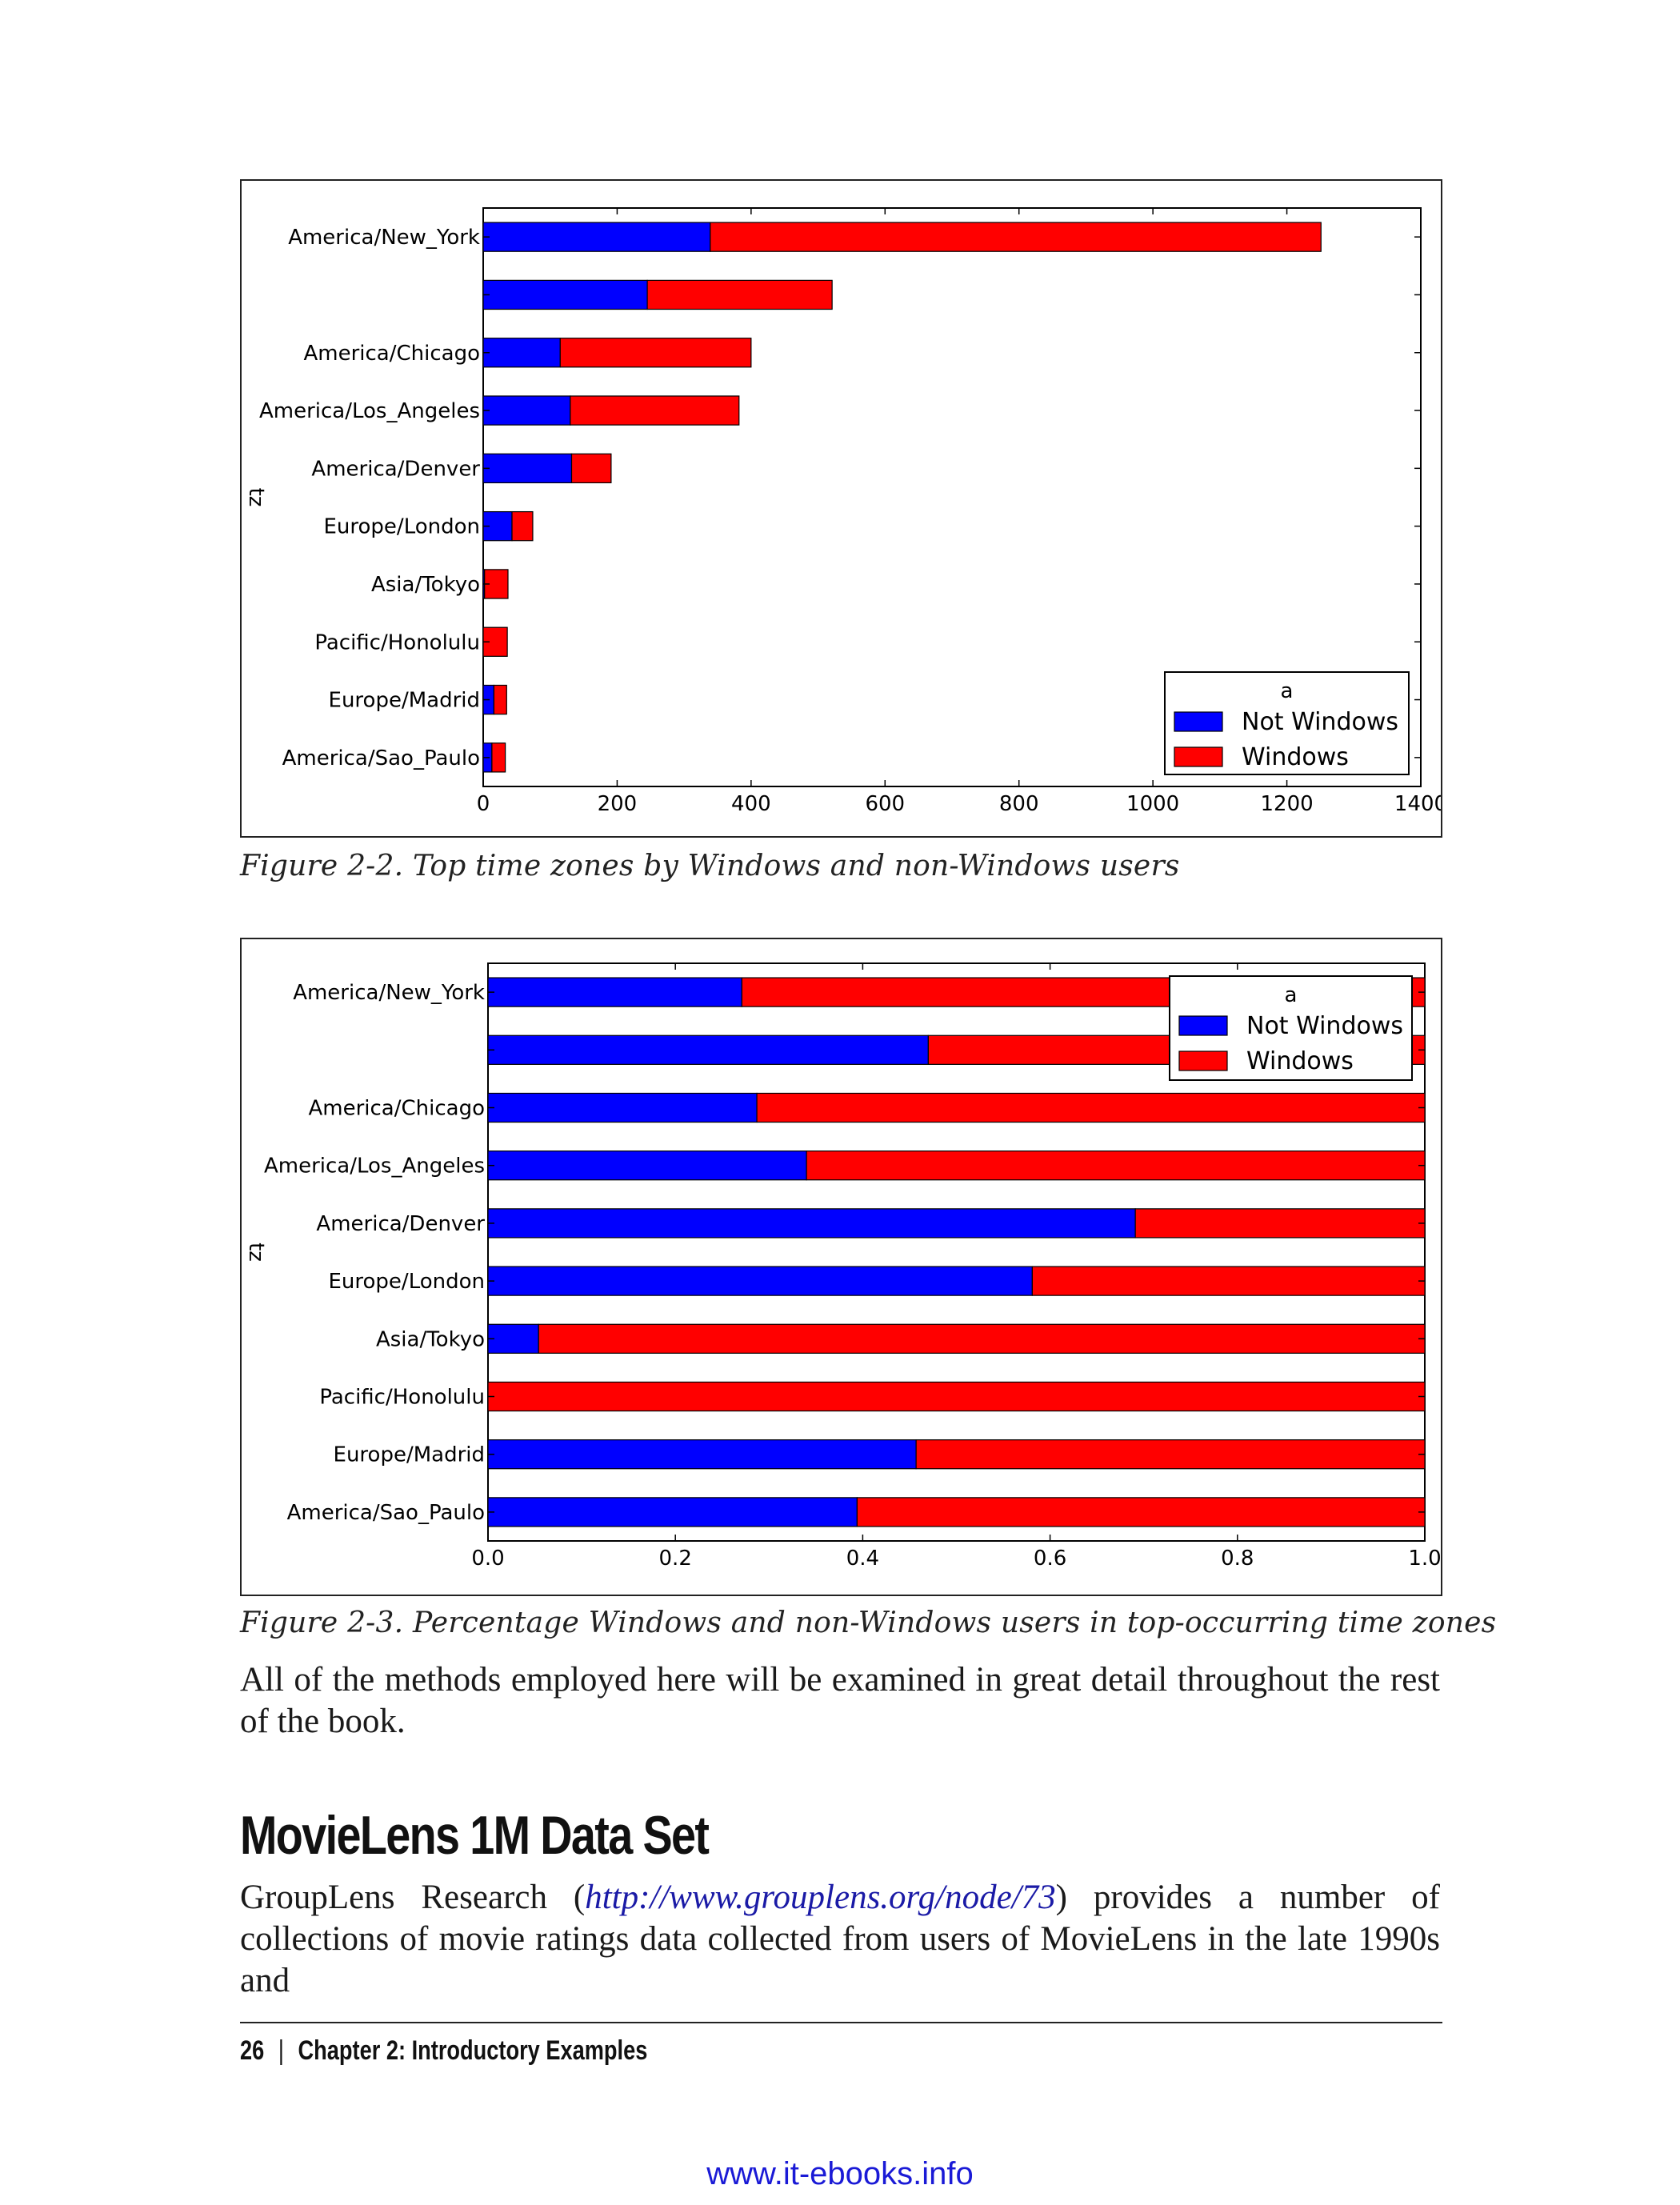 The width and height of the screenshot is (1680, 2205). Describe the element at coordinates (760, 1281) in the screenshot. I see `bar-not-windows-europe-london` at that location.